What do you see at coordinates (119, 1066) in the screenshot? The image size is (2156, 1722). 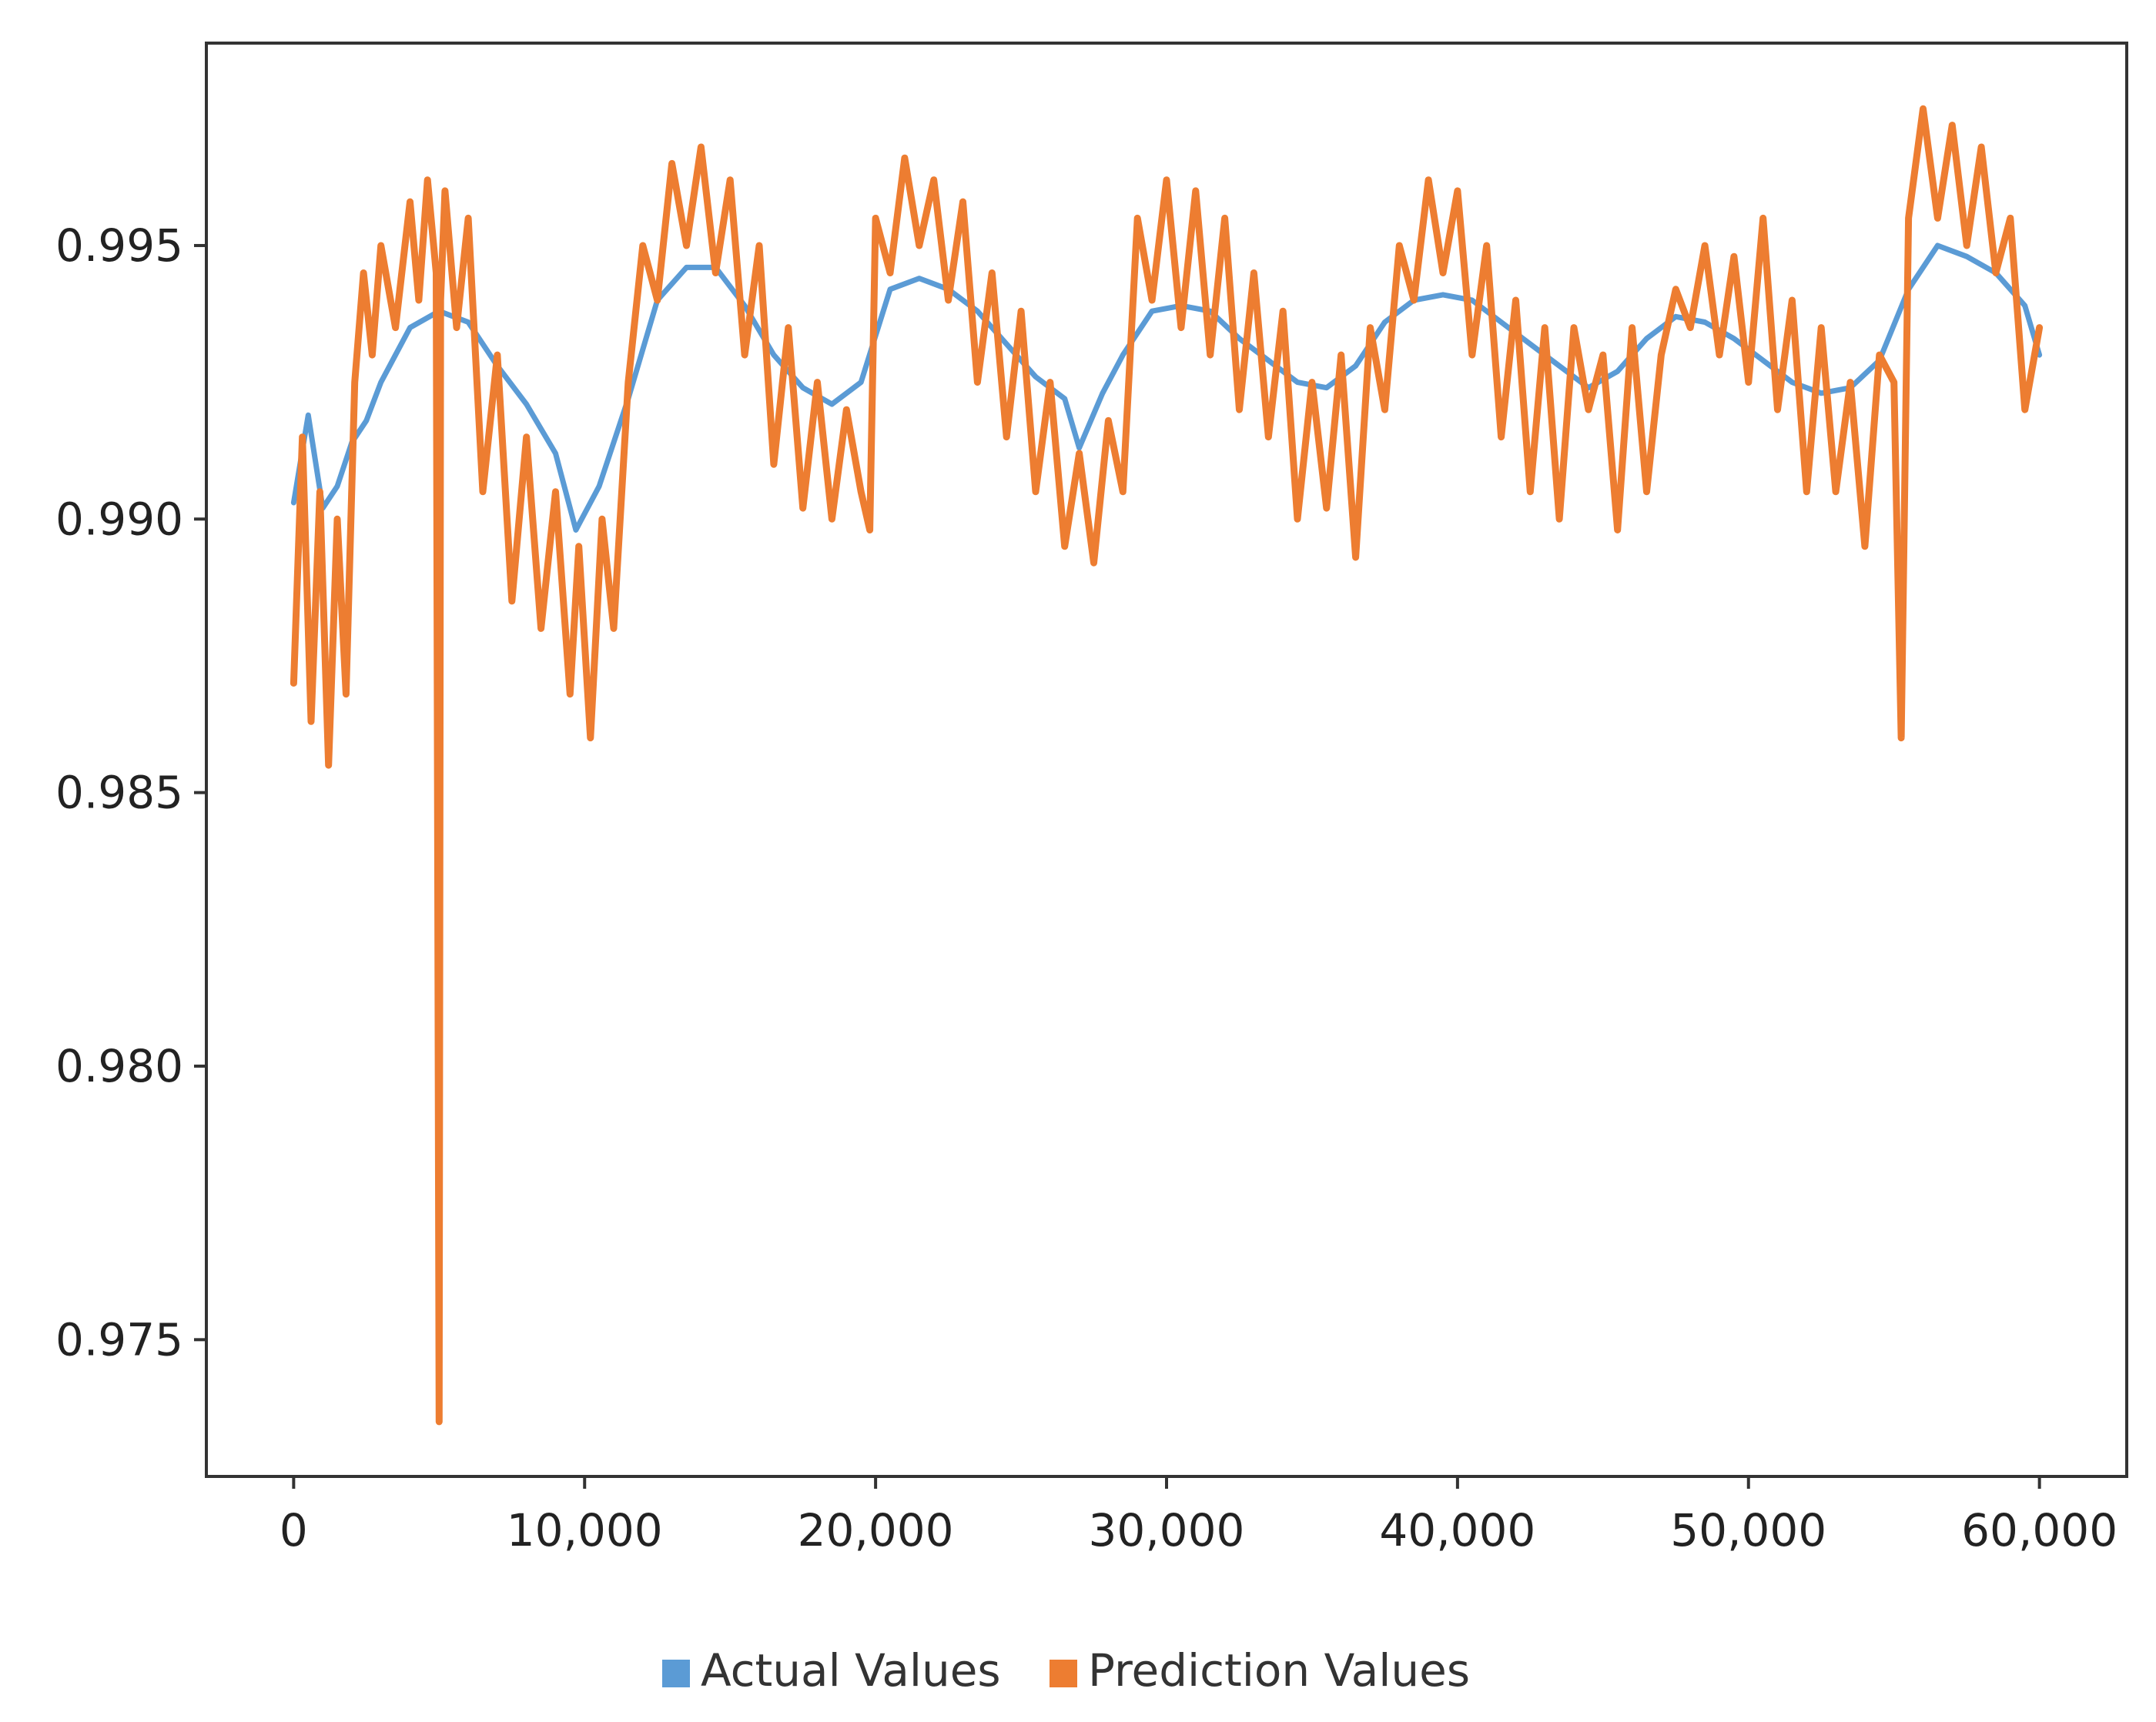 I see `y-tick-label: 0.980` at bounding box center [119, 1066].